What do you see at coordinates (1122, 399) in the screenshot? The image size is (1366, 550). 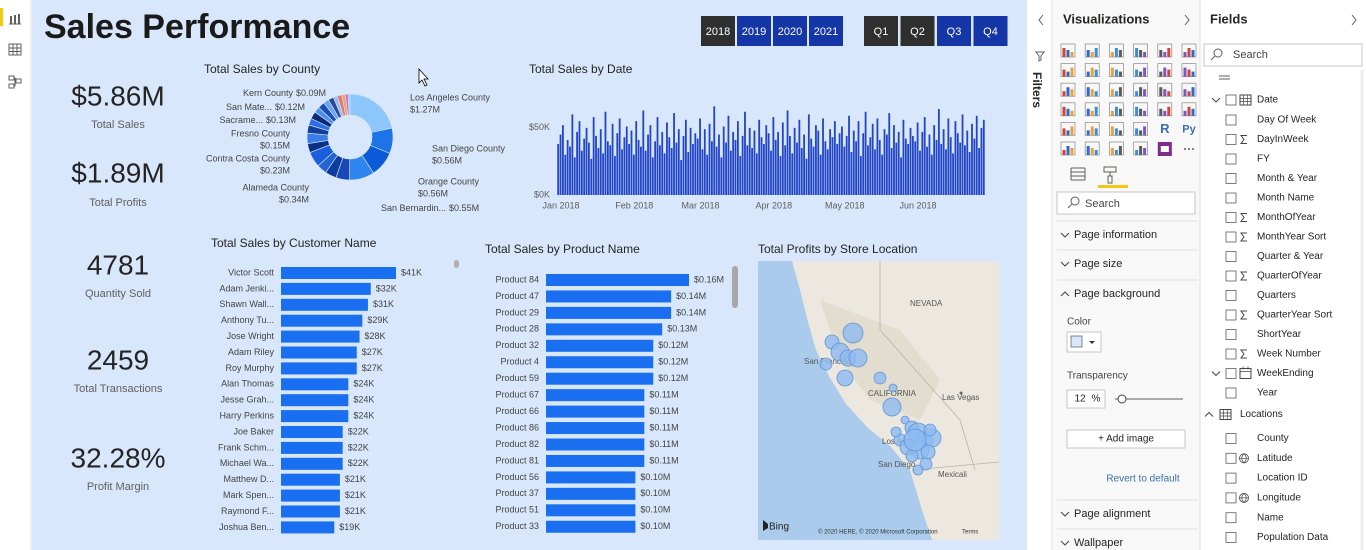 I see `slider-thumb` at bounding box center [1122, 399].